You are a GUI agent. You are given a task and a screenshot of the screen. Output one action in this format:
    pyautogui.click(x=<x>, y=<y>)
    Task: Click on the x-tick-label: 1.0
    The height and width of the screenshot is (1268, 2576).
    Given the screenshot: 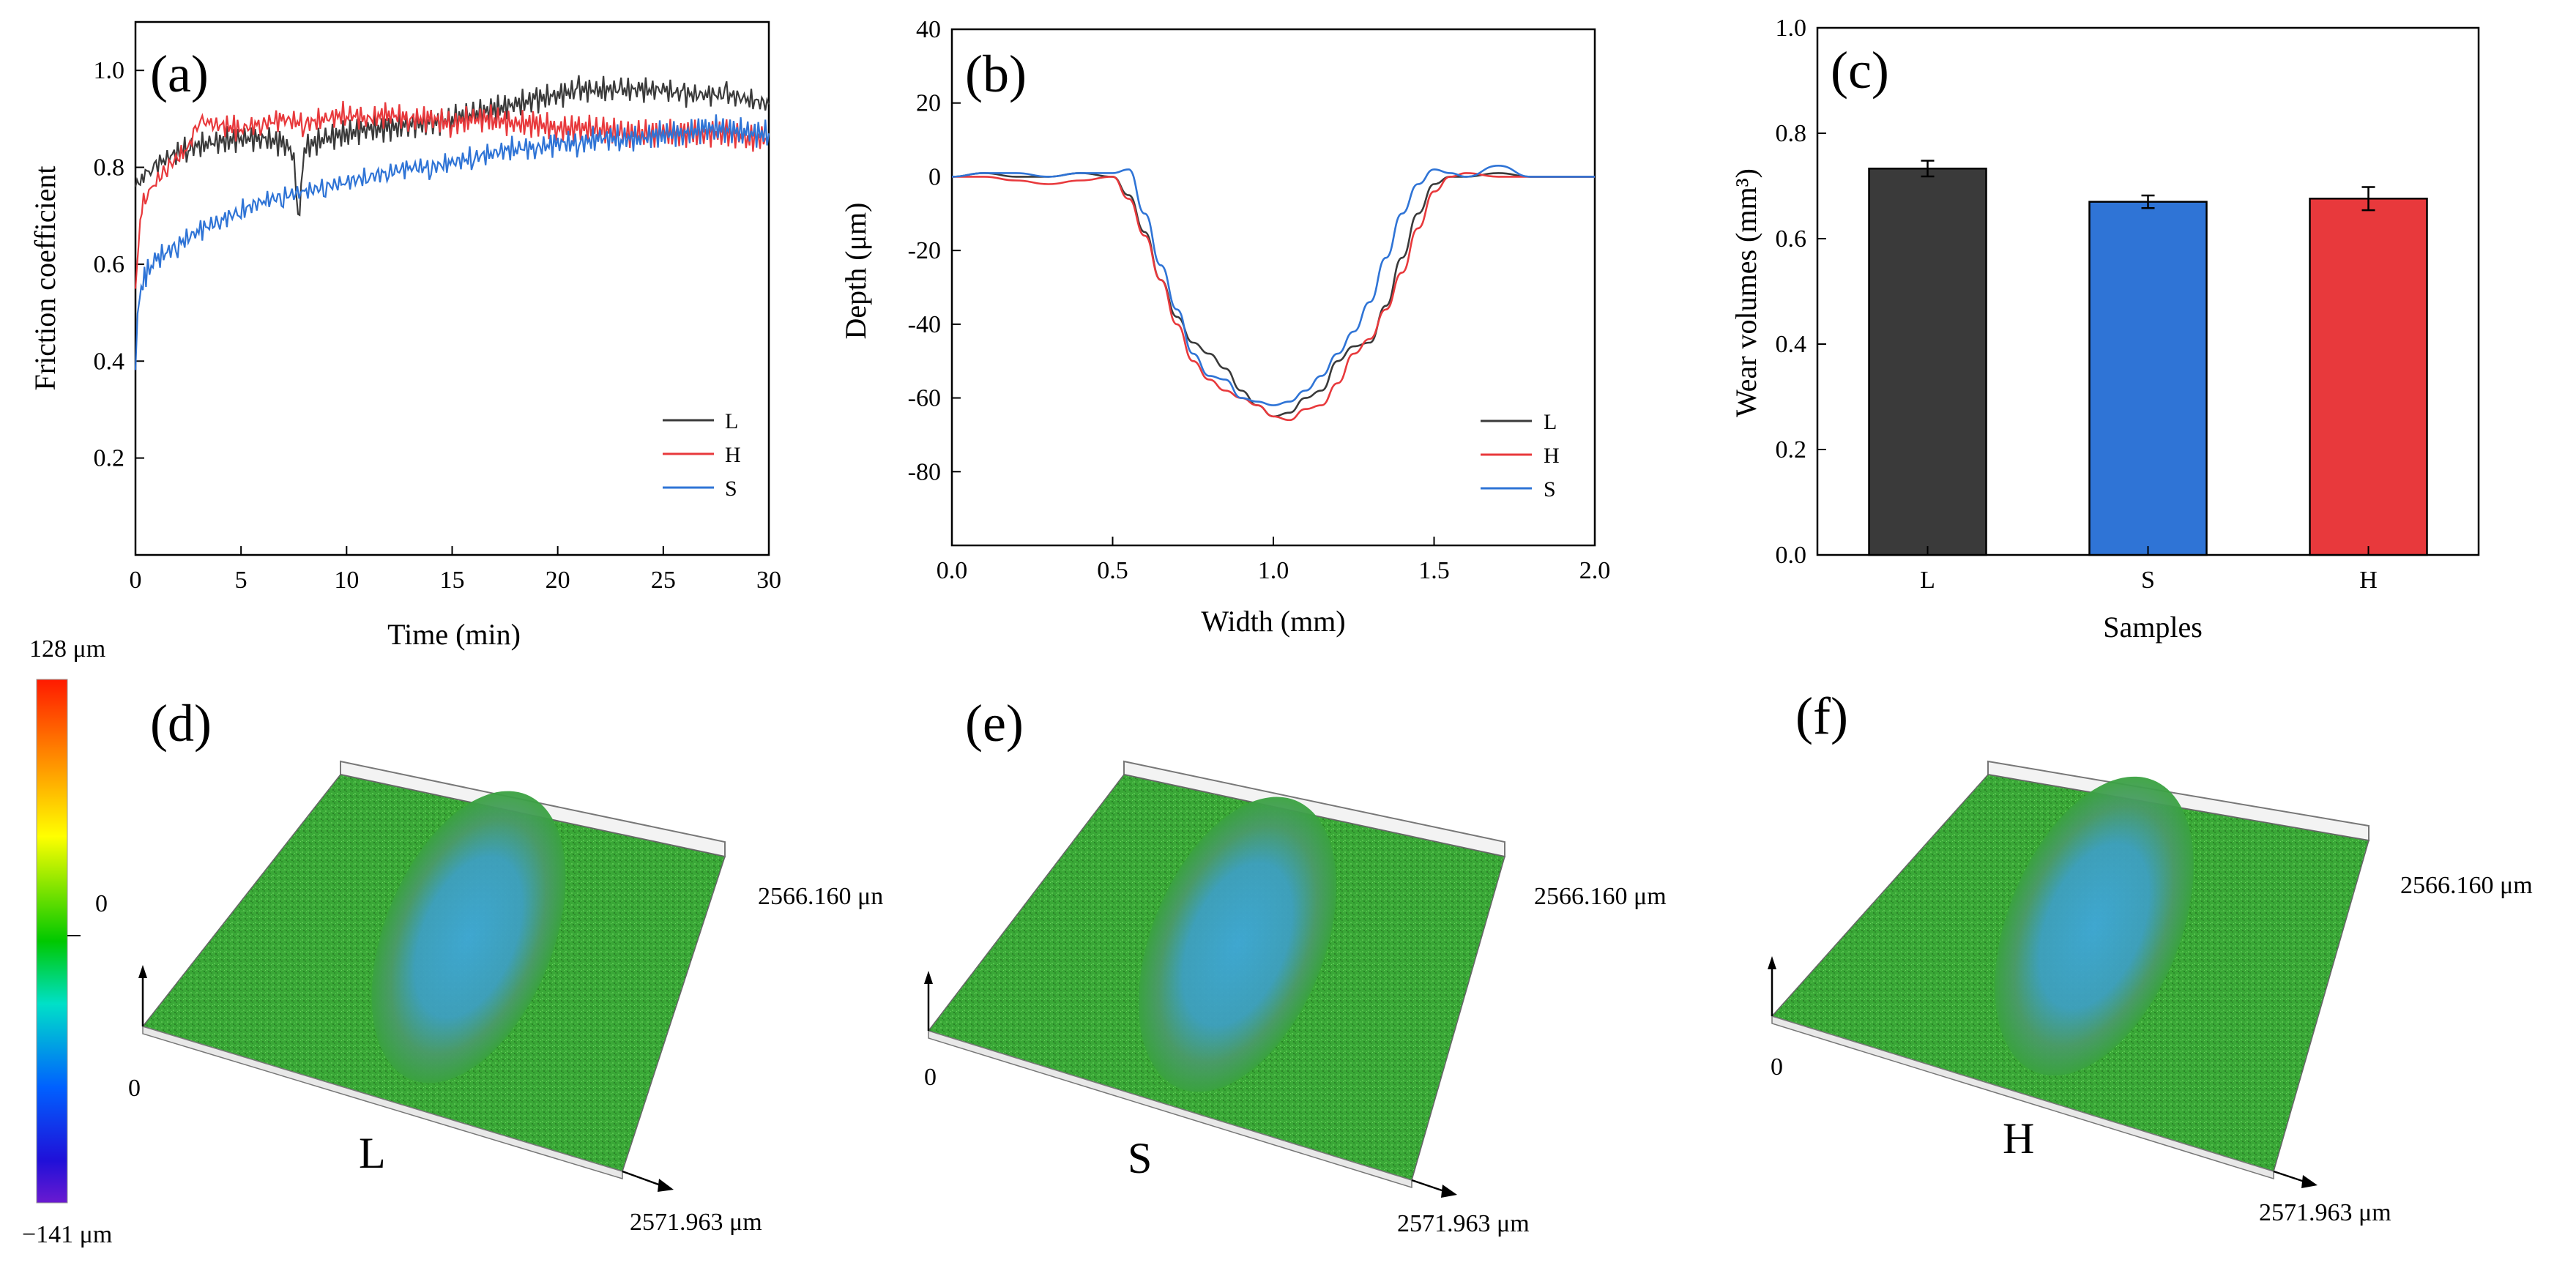 What is the action you would take?
    pyautogui.click(x=1273, y=570)
    